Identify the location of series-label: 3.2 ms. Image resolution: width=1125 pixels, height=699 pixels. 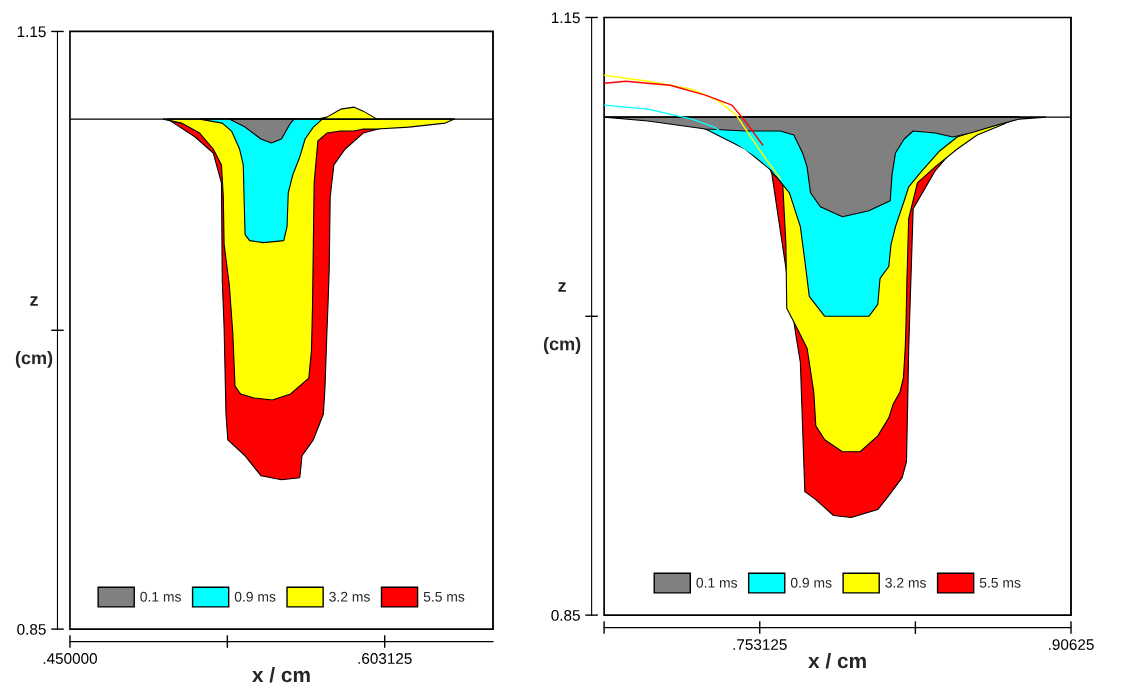
(905, 582).